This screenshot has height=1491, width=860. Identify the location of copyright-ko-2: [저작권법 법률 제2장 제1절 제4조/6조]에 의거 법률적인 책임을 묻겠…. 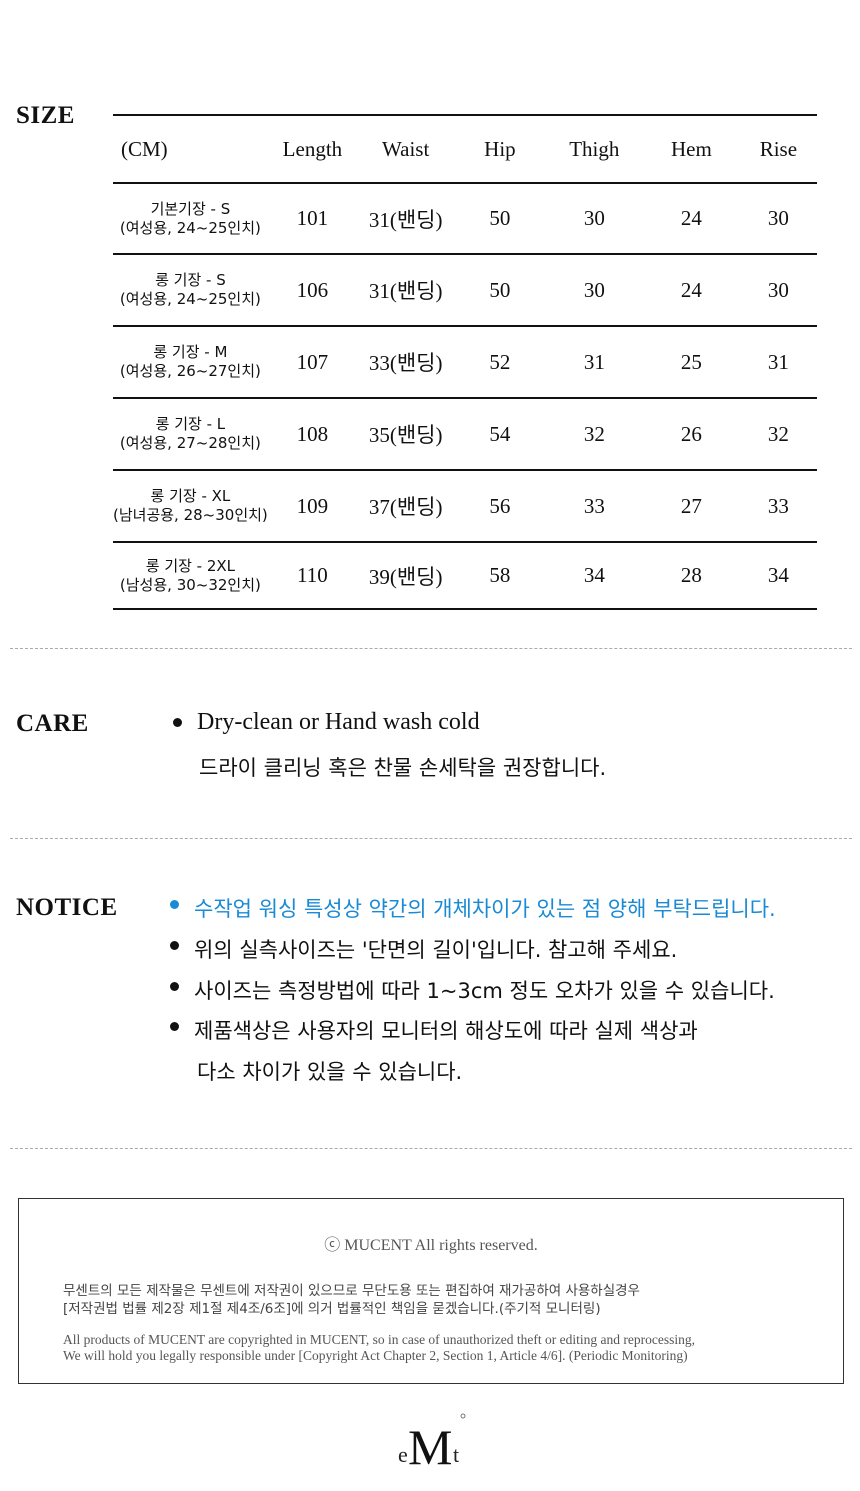
(332, 1309).